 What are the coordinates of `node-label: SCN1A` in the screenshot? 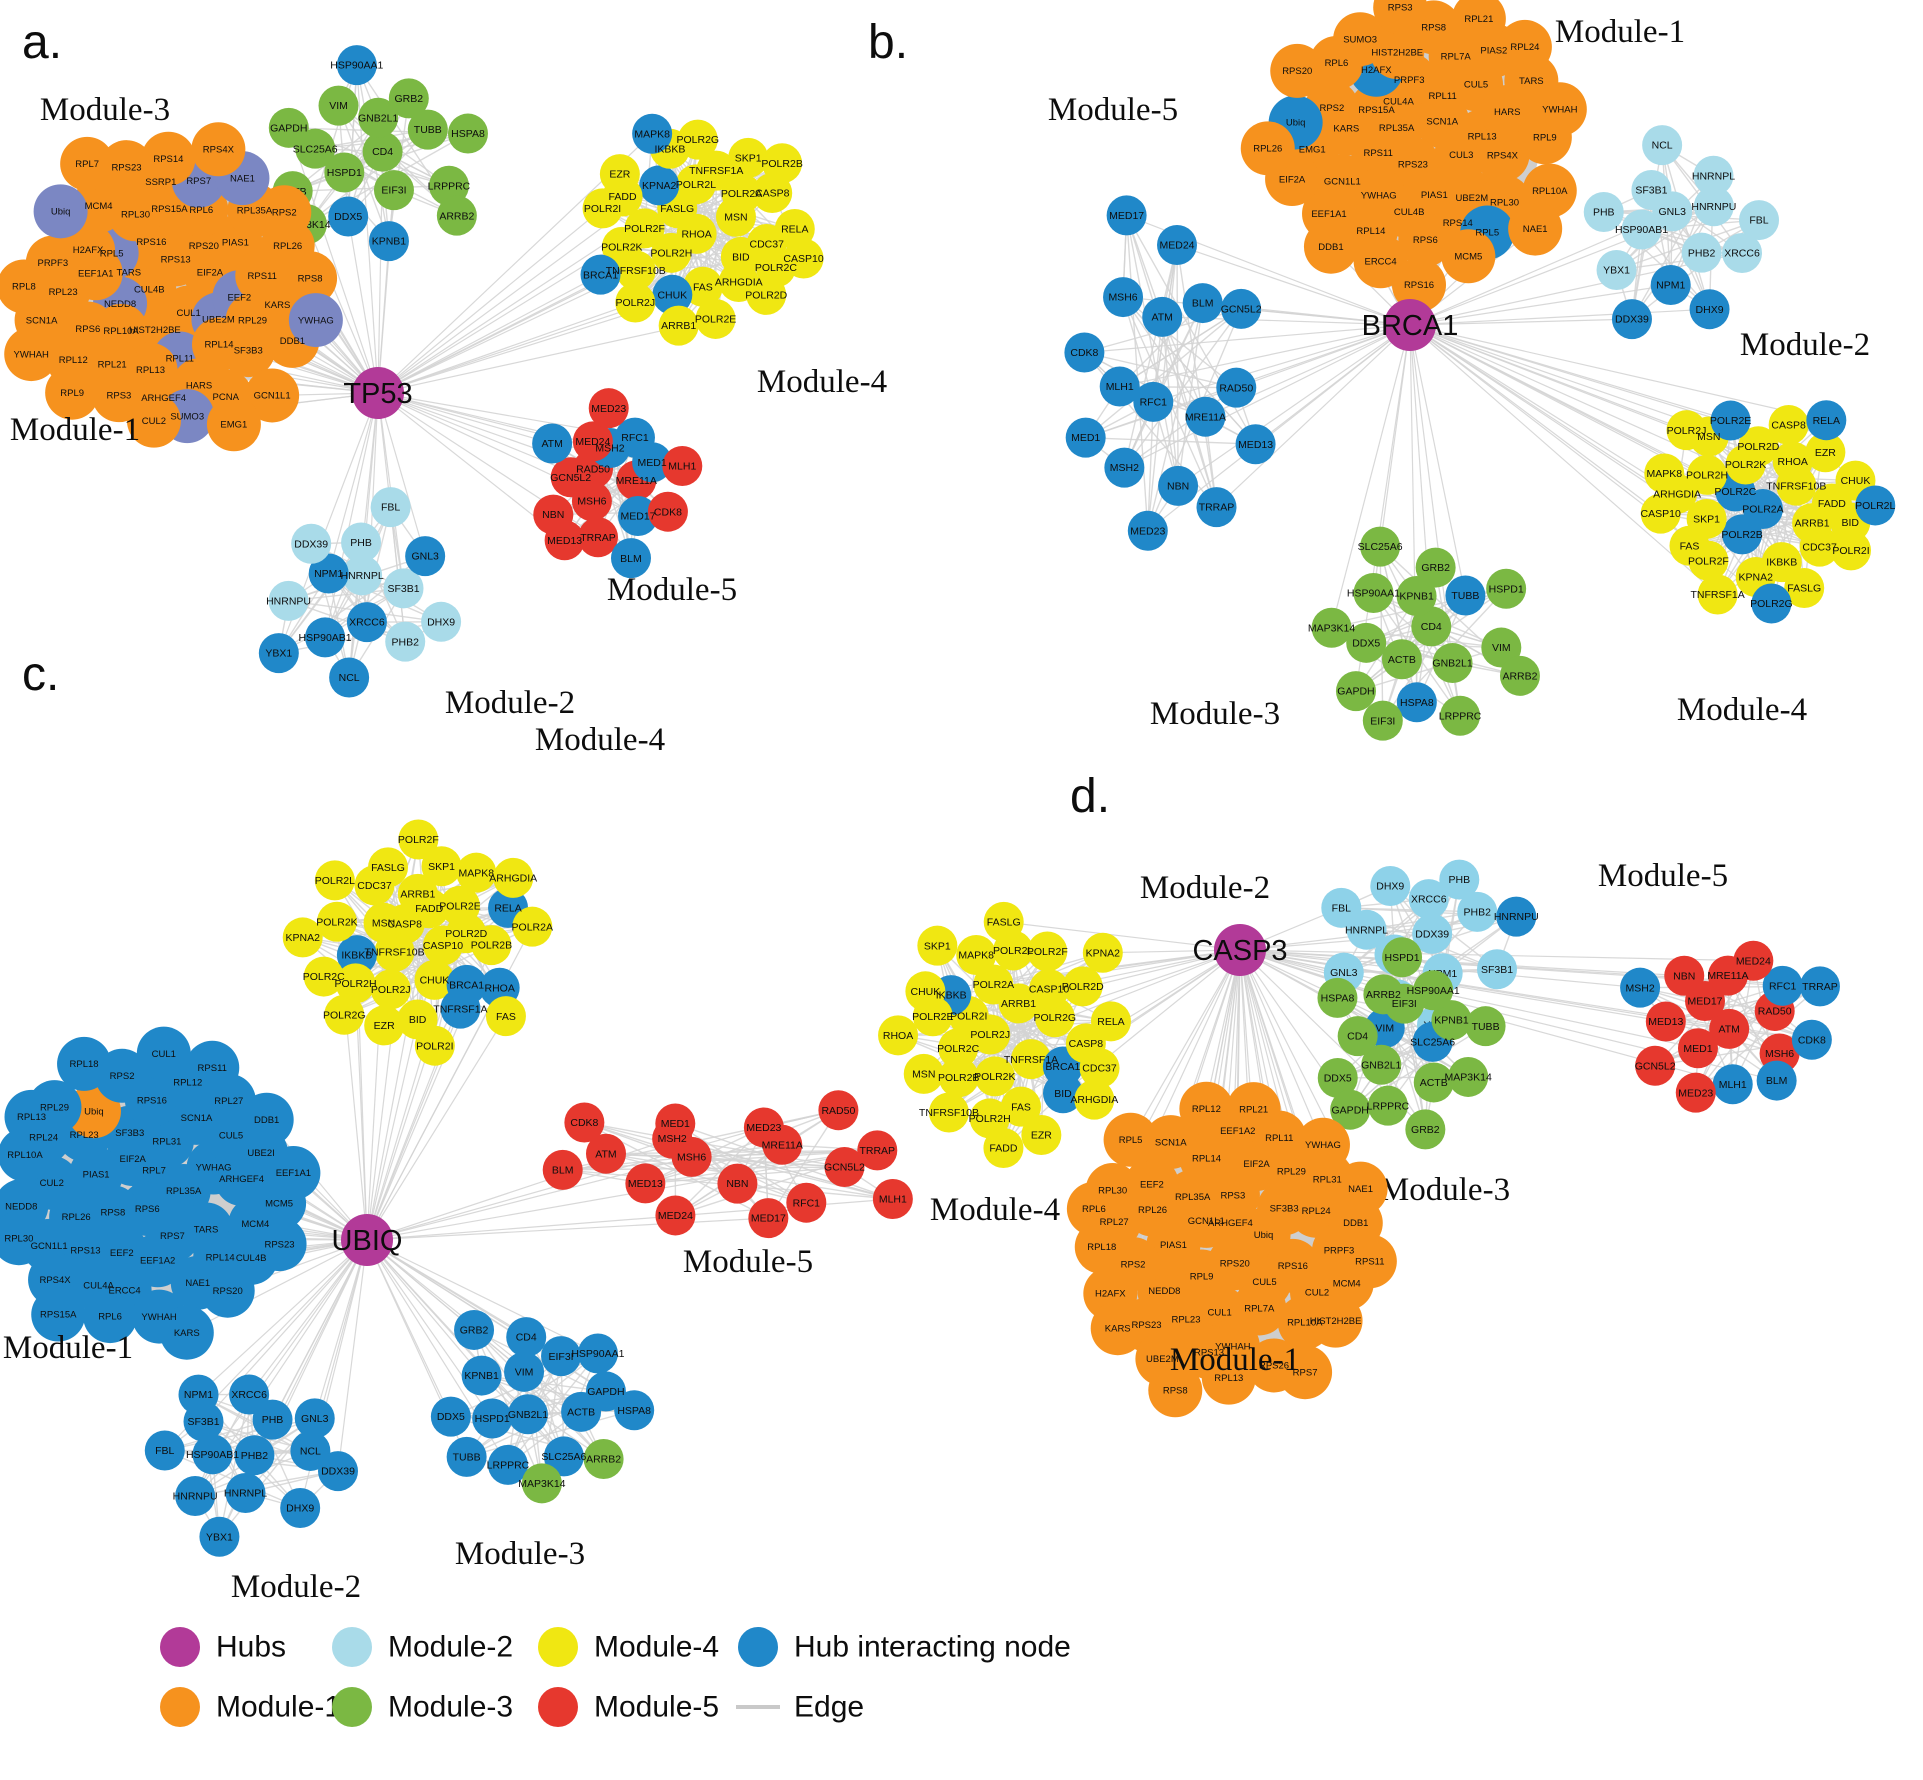 It's located at (1171, 1142).